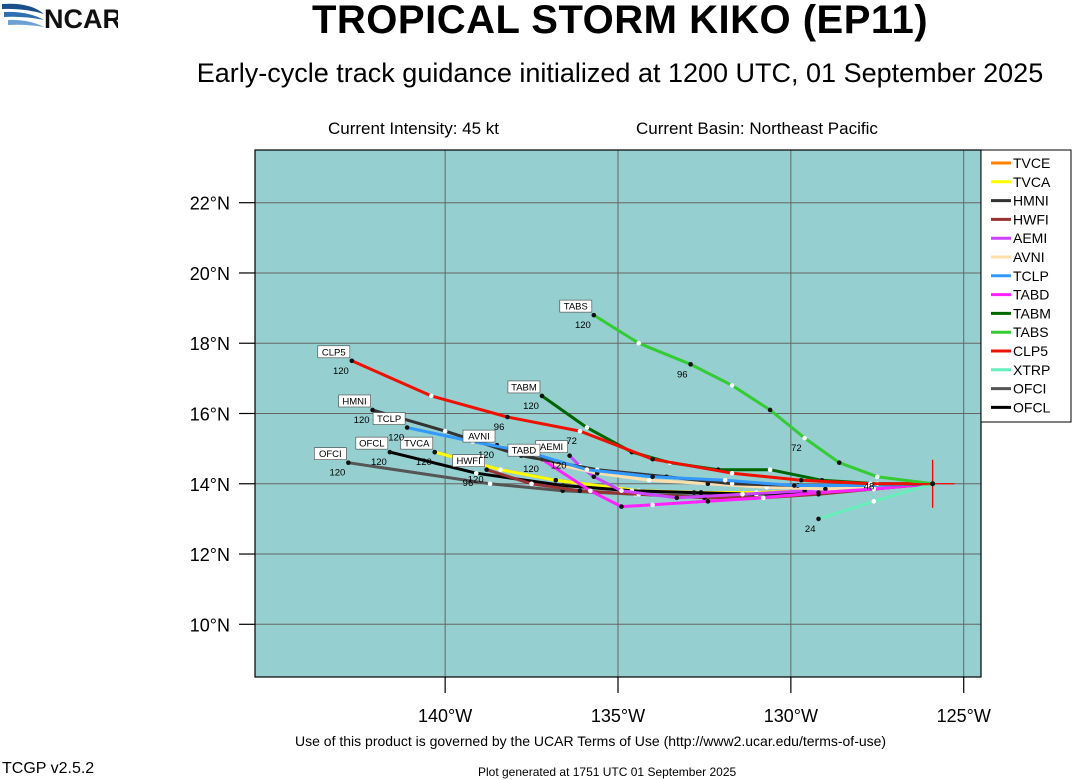  I want to click on current-intensity: Current Intensity: 45 kt, so click(414, 128).